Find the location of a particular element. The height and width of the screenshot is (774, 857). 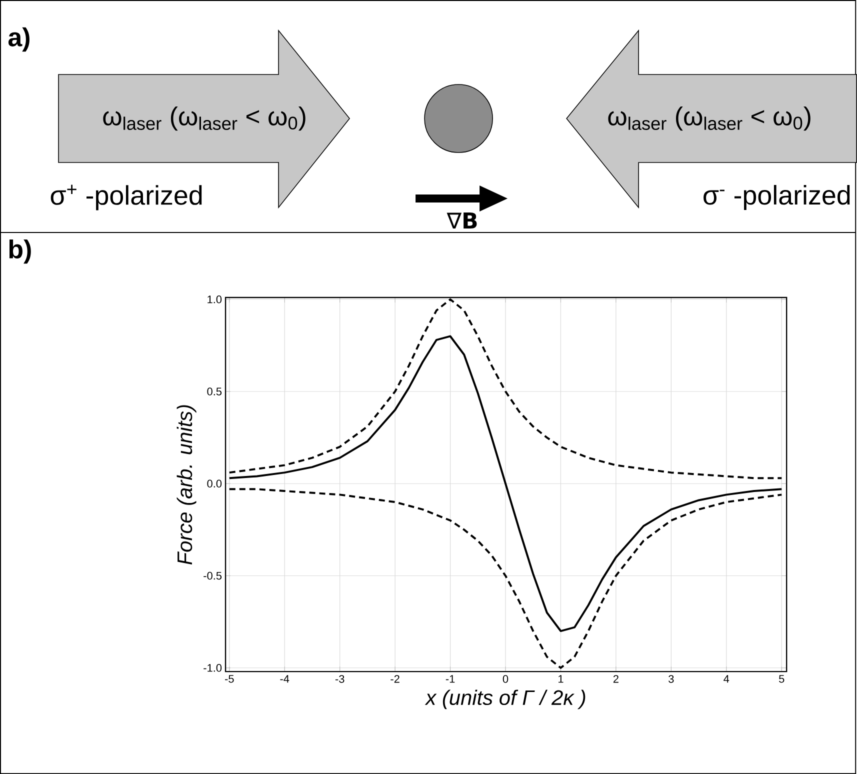

x-tick-label: -4 is located at coordinates (285, 679).